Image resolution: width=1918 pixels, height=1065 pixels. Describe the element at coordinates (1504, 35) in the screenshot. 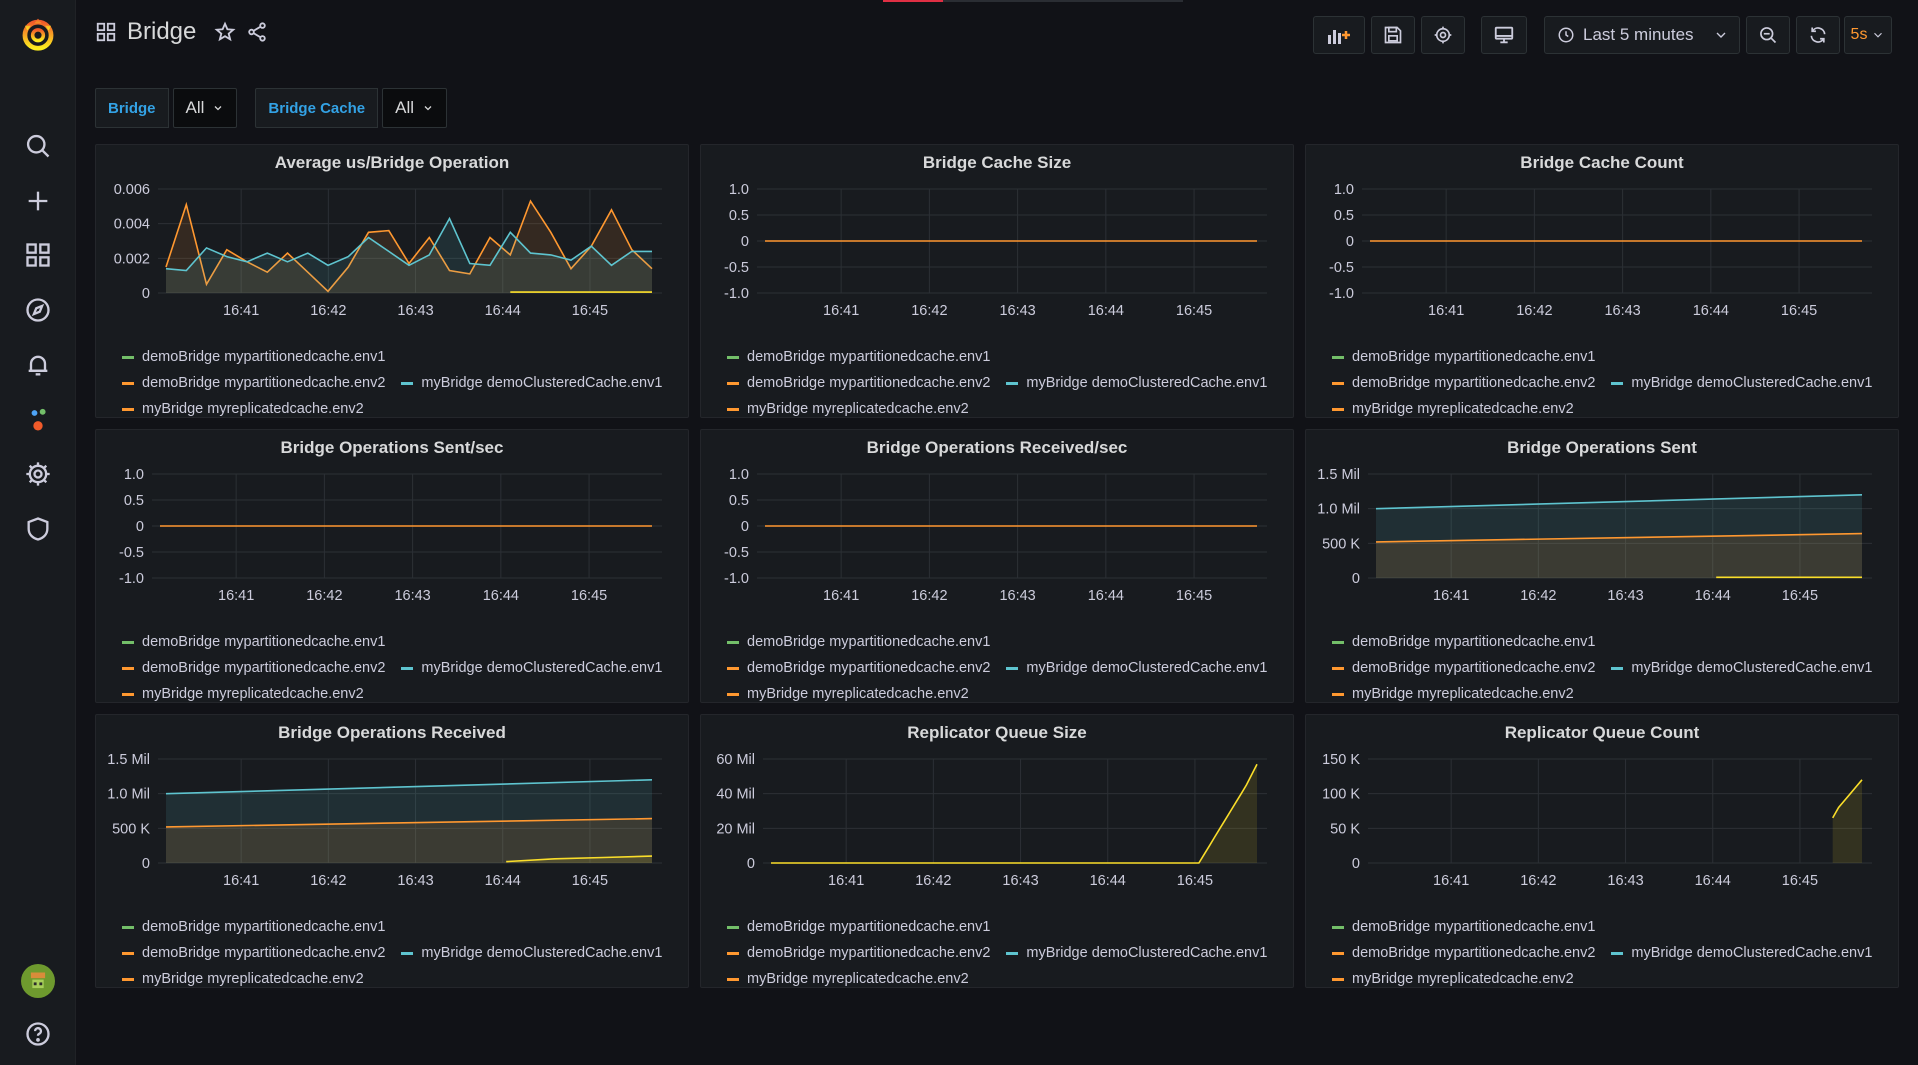

I see `tv-mode-button` at that location.